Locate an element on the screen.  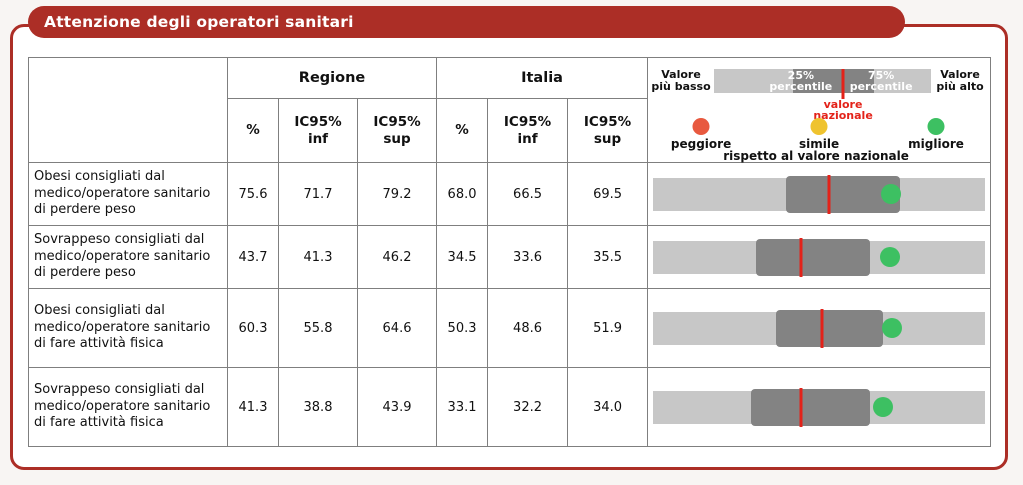
italia-ic-inf-value: 32.2 is located at coordinates (528, 407).